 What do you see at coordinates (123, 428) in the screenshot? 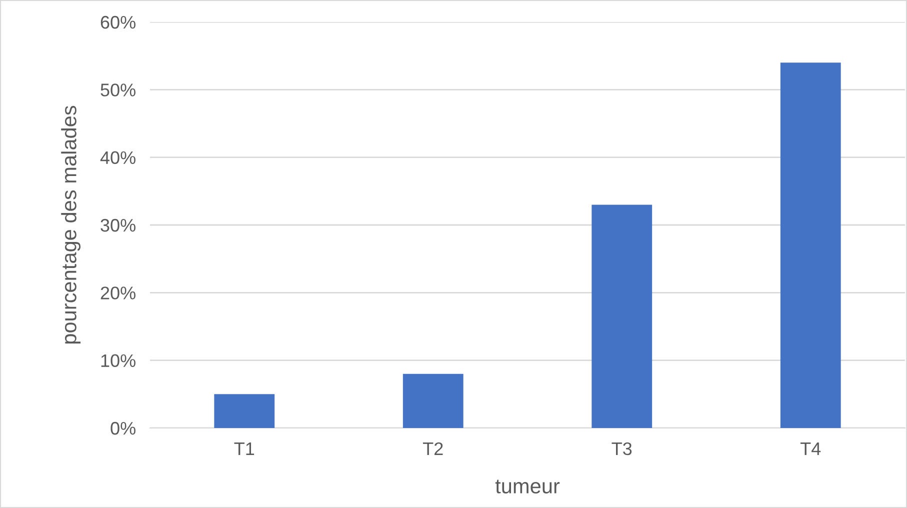
I see `y-tick-label: 0%` at bounding box center [123, 428].